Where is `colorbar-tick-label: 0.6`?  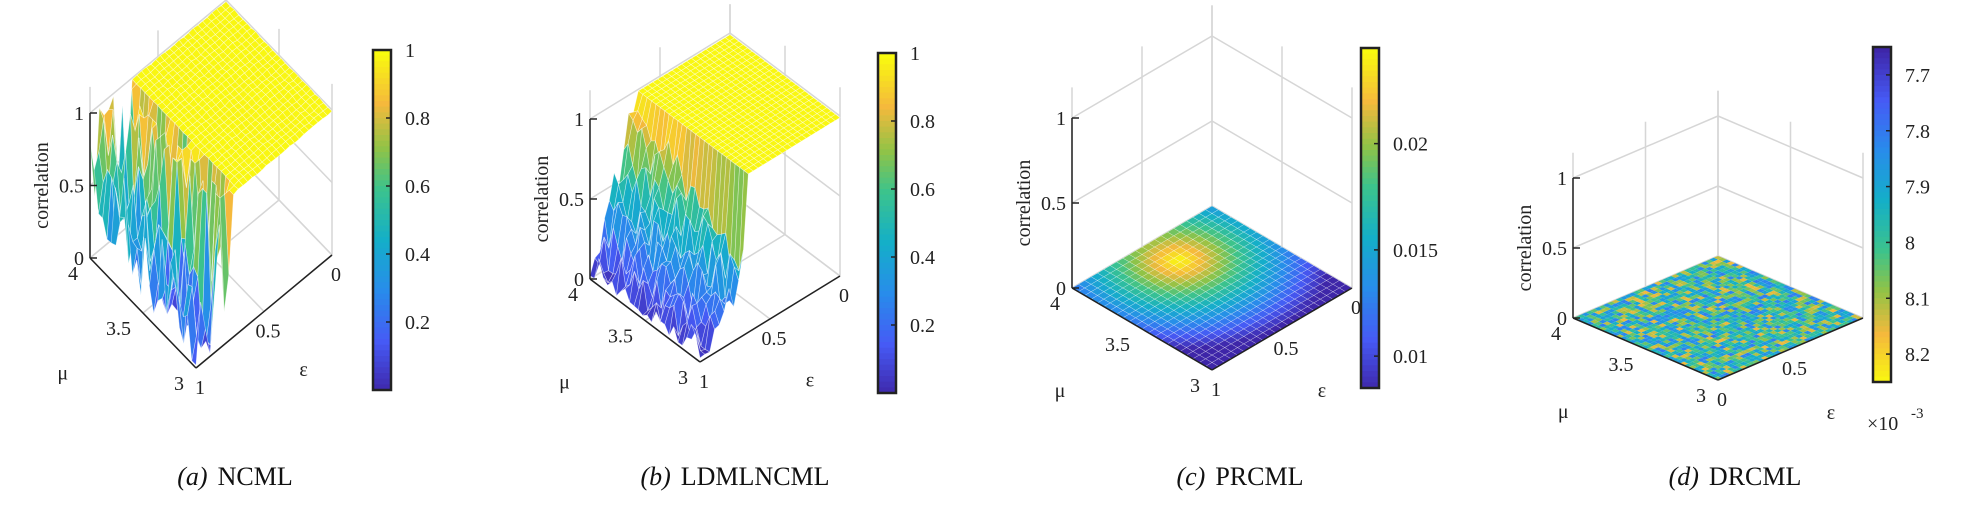
colorbar-tick-label: 0.6 is located at coordinates (417, 187).